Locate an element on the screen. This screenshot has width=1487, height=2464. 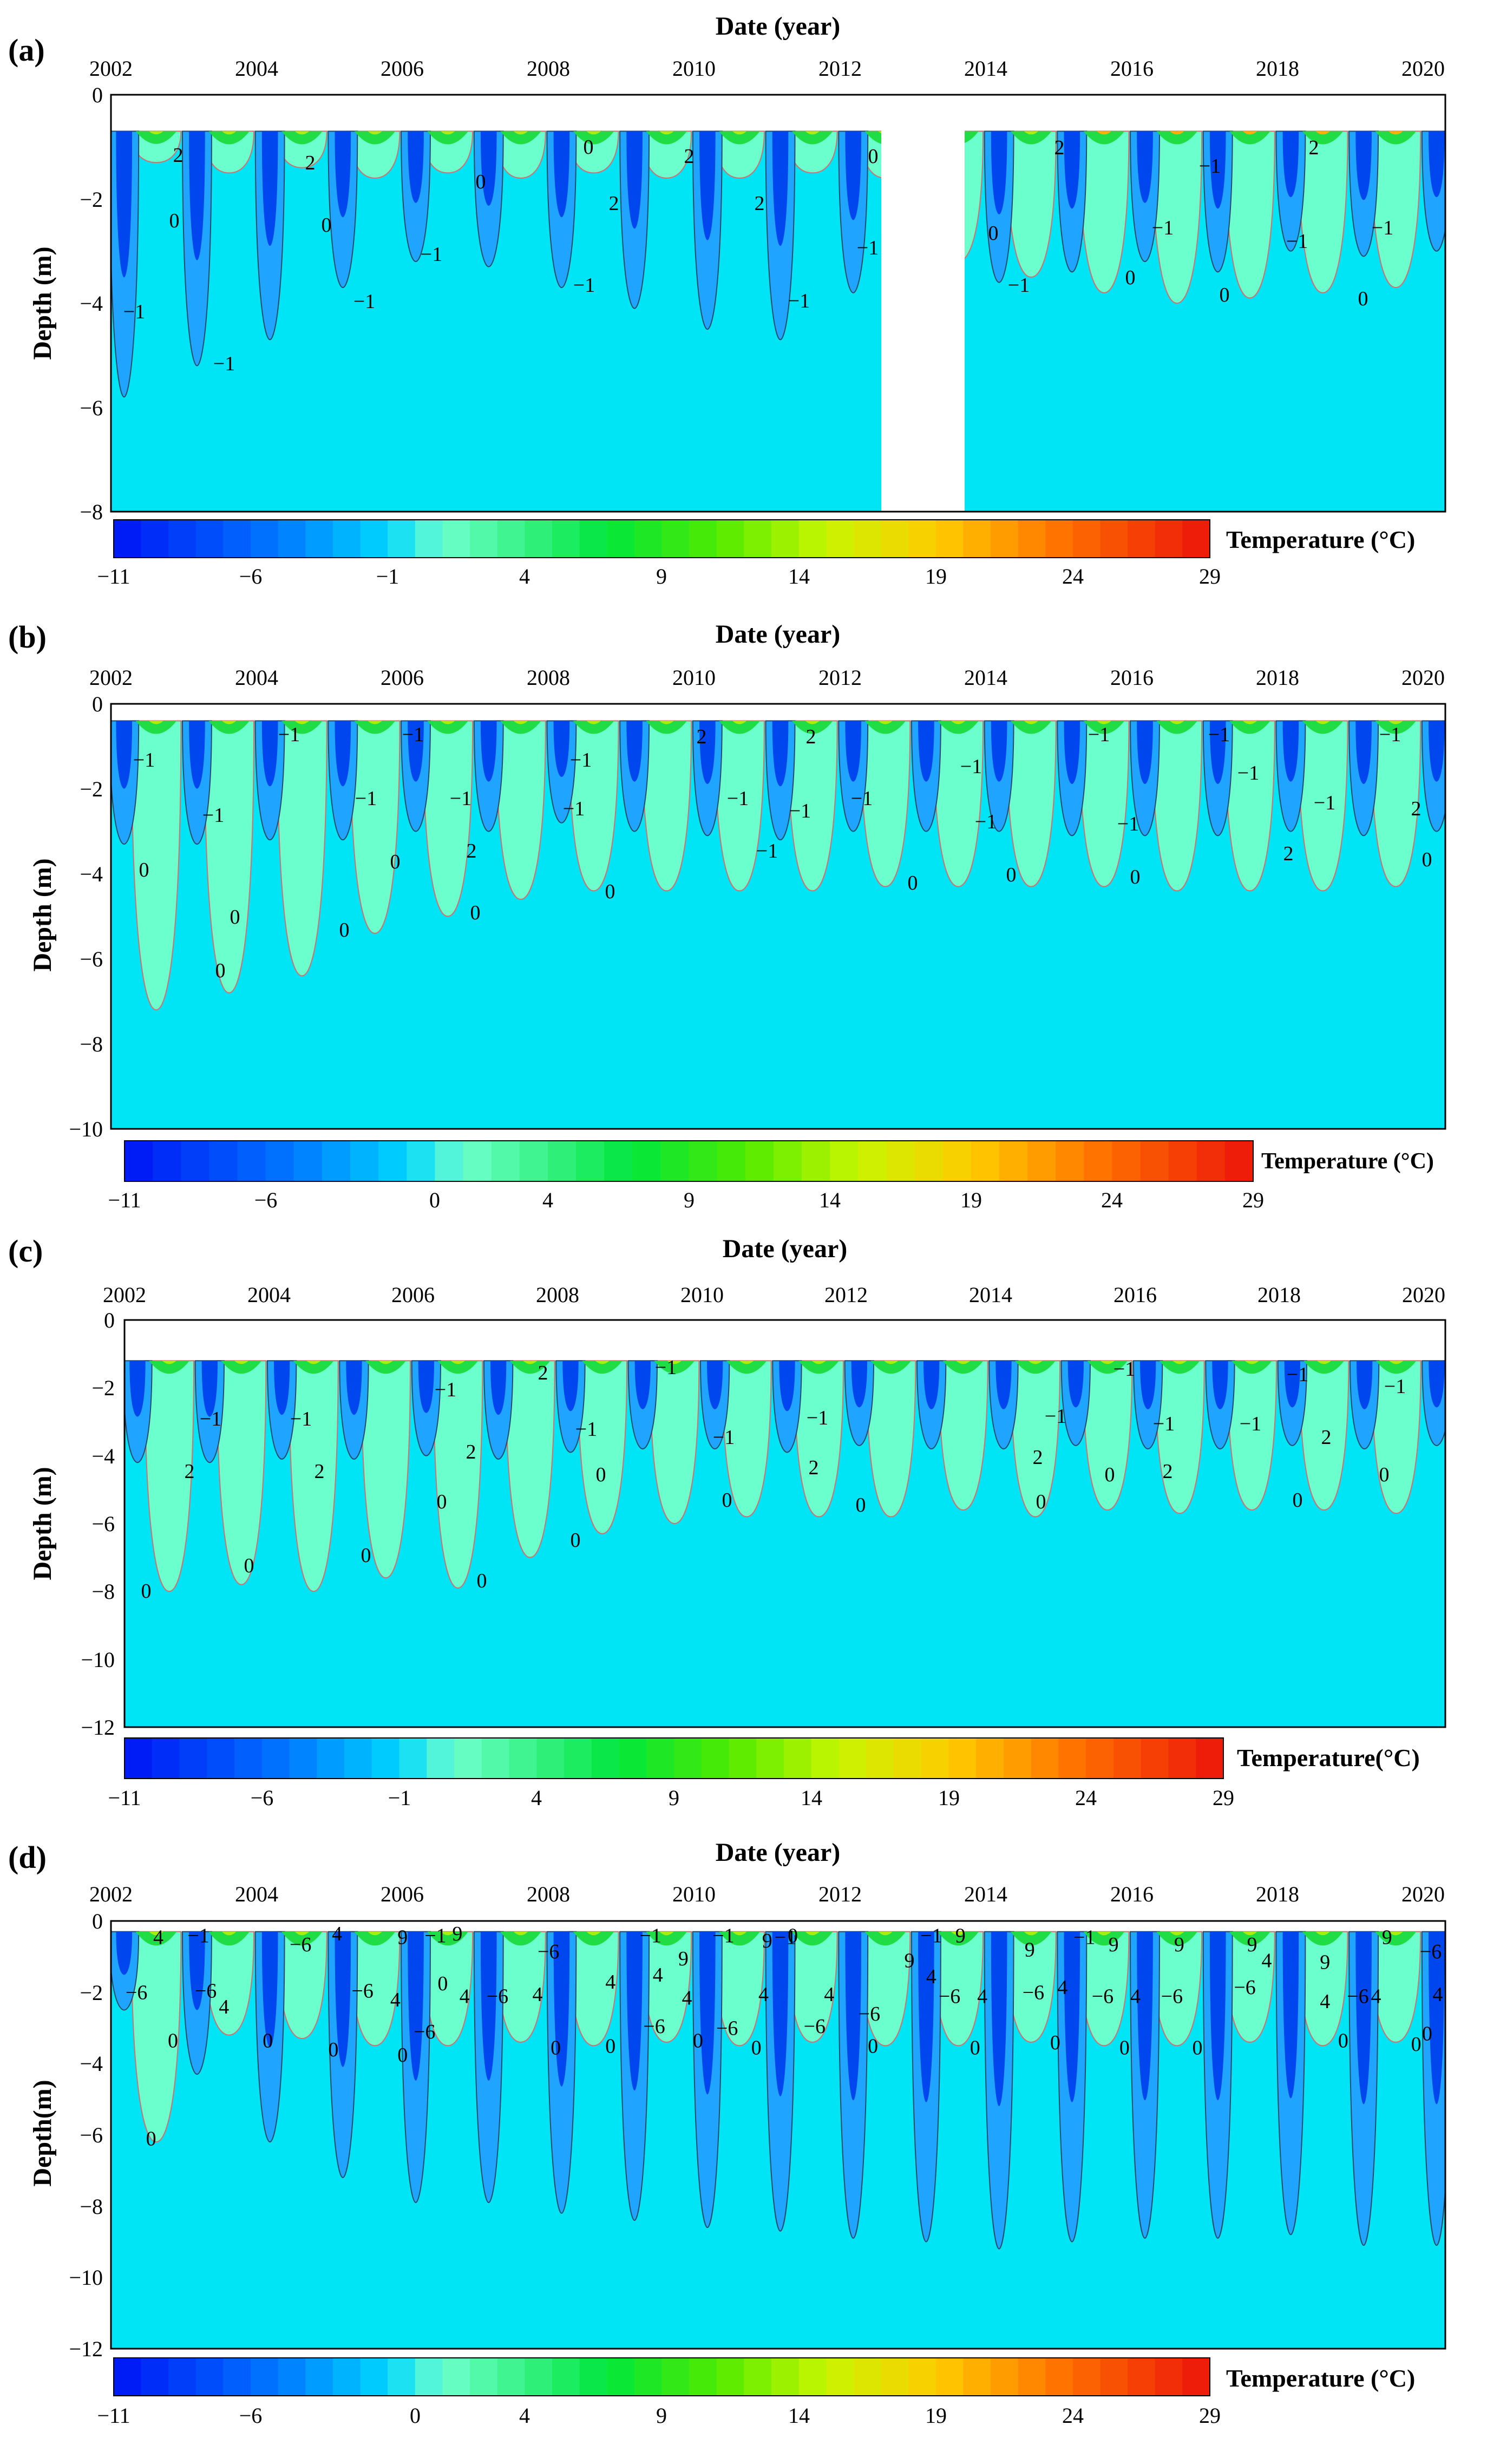
panel-d-contour-label: −1 is located at coordinates (650, 1935).